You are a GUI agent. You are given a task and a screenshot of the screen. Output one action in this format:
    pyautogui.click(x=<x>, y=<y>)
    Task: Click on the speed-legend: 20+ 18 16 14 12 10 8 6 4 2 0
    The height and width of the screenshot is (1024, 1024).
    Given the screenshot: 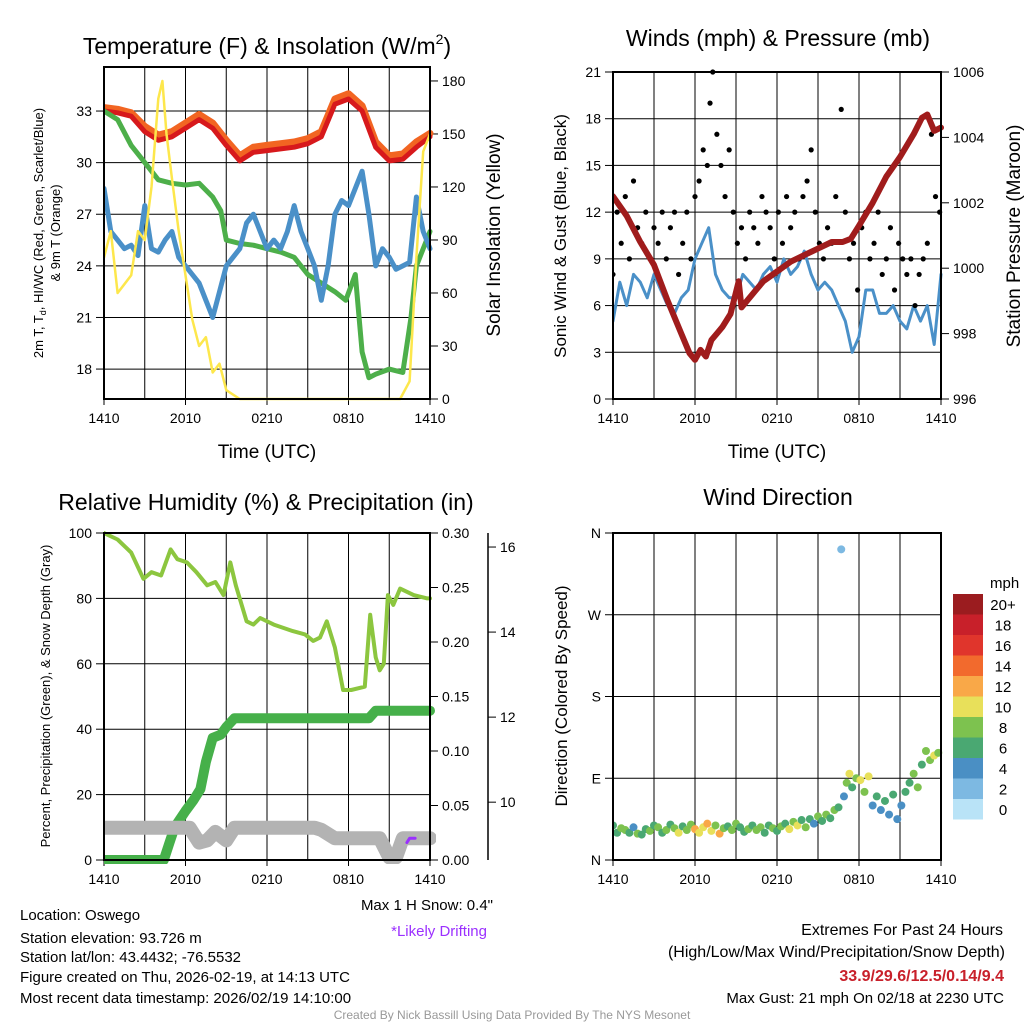 What is the action you would take?
    pyautogui.click(x=984, y=707)
    